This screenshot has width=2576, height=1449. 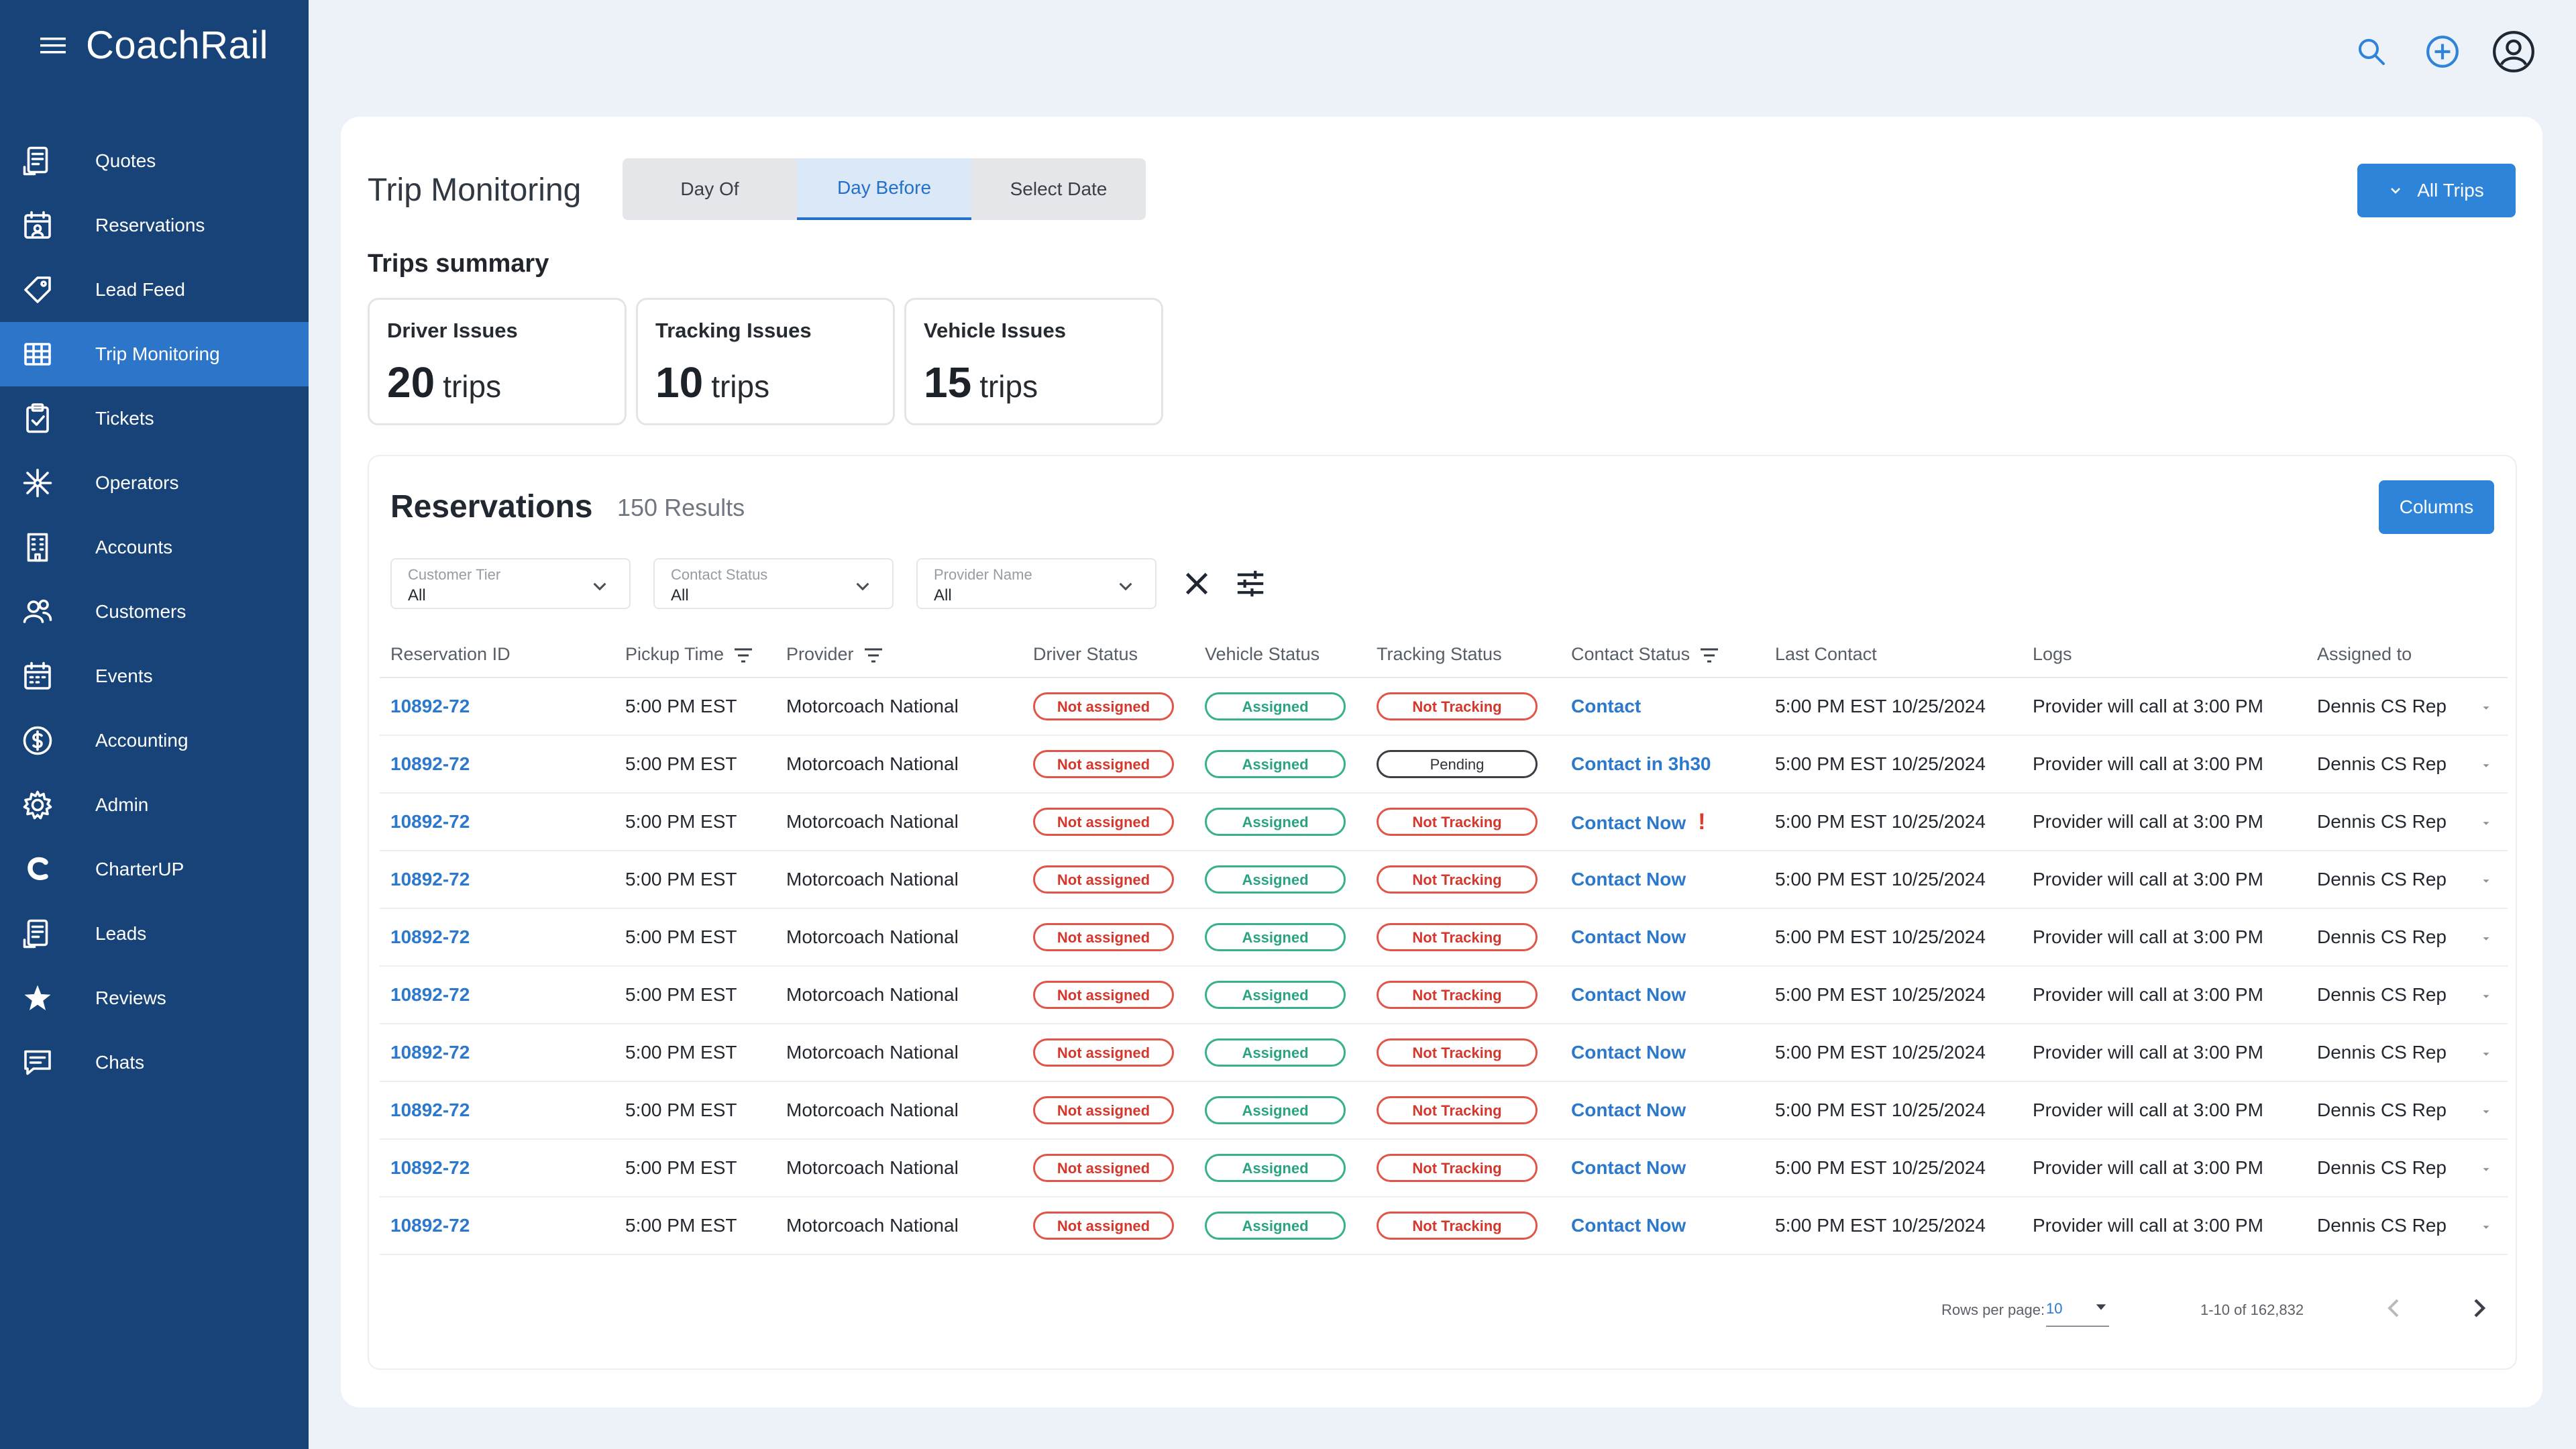 I want to click on col-logs: Logs, so click(x=2164, y=655).